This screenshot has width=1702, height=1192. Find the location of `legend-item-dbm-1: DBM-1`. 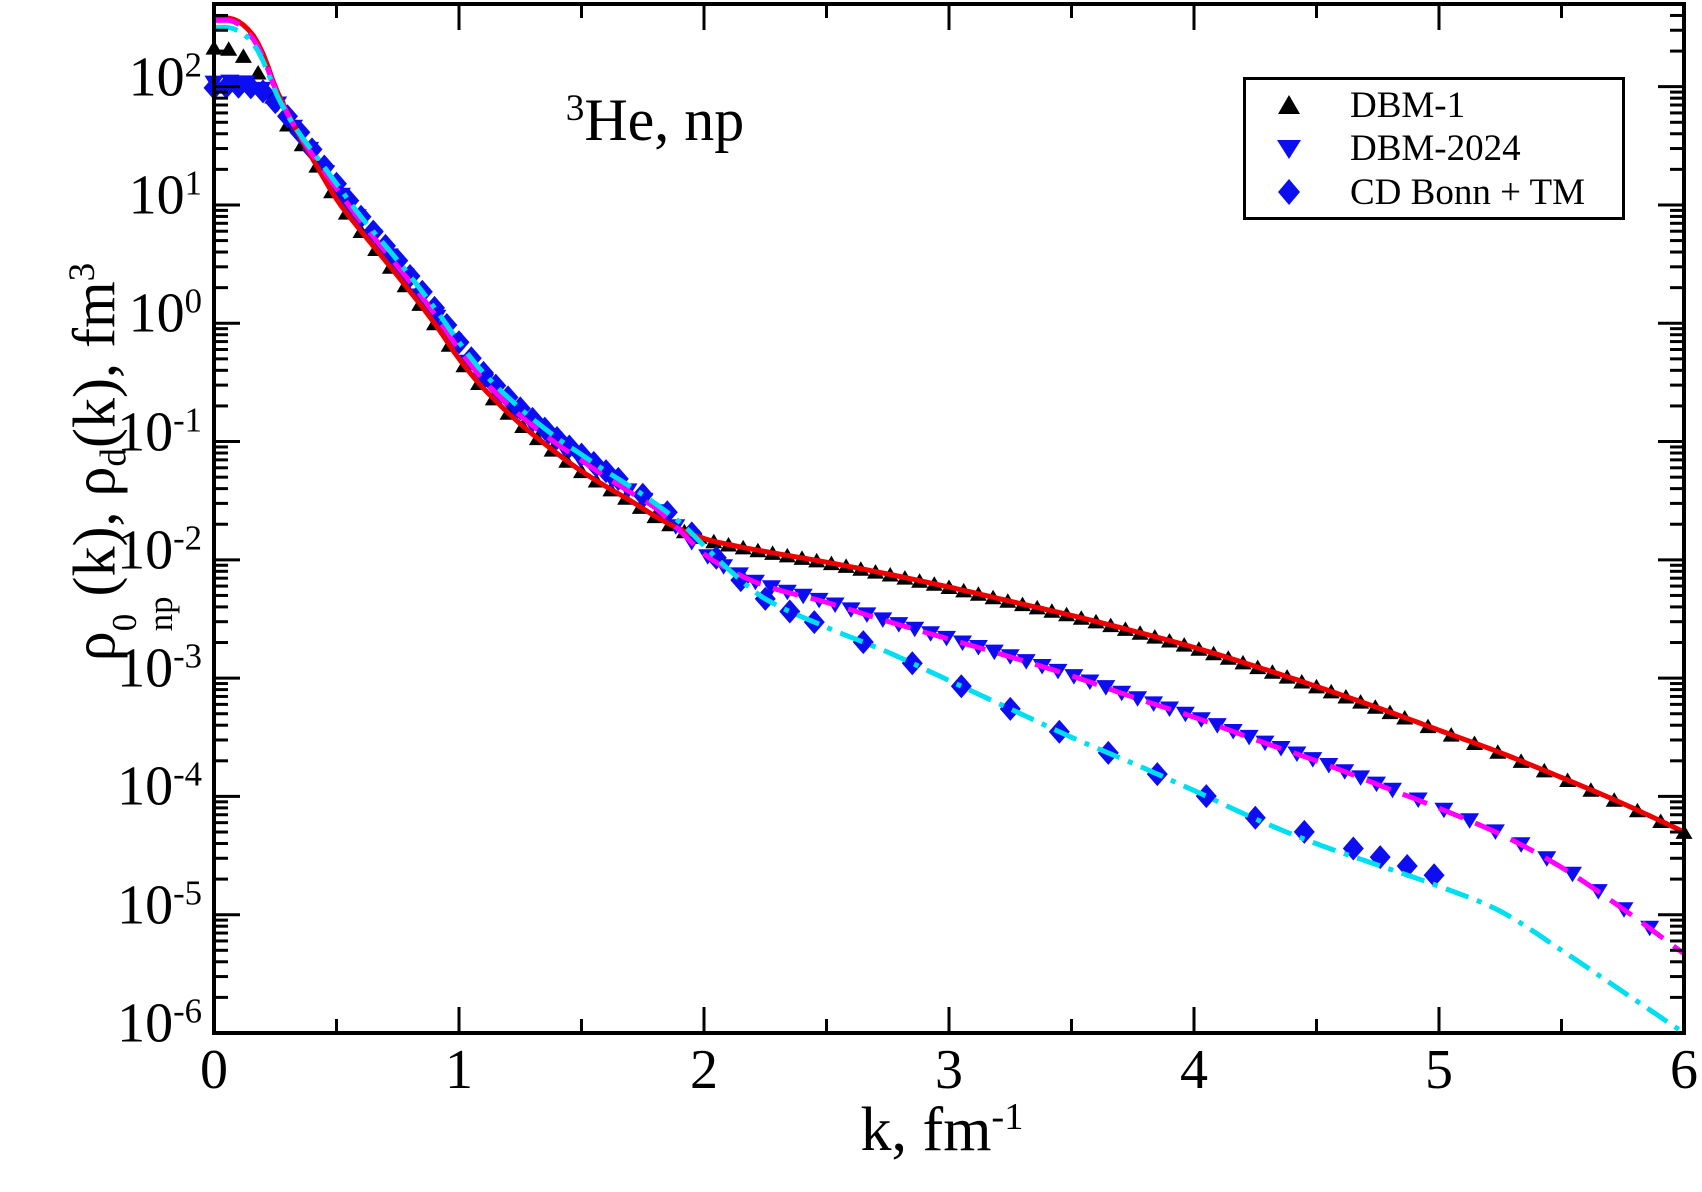

legend-item-dbm-1: DBM-1 is located at coordinates (1434, 105).